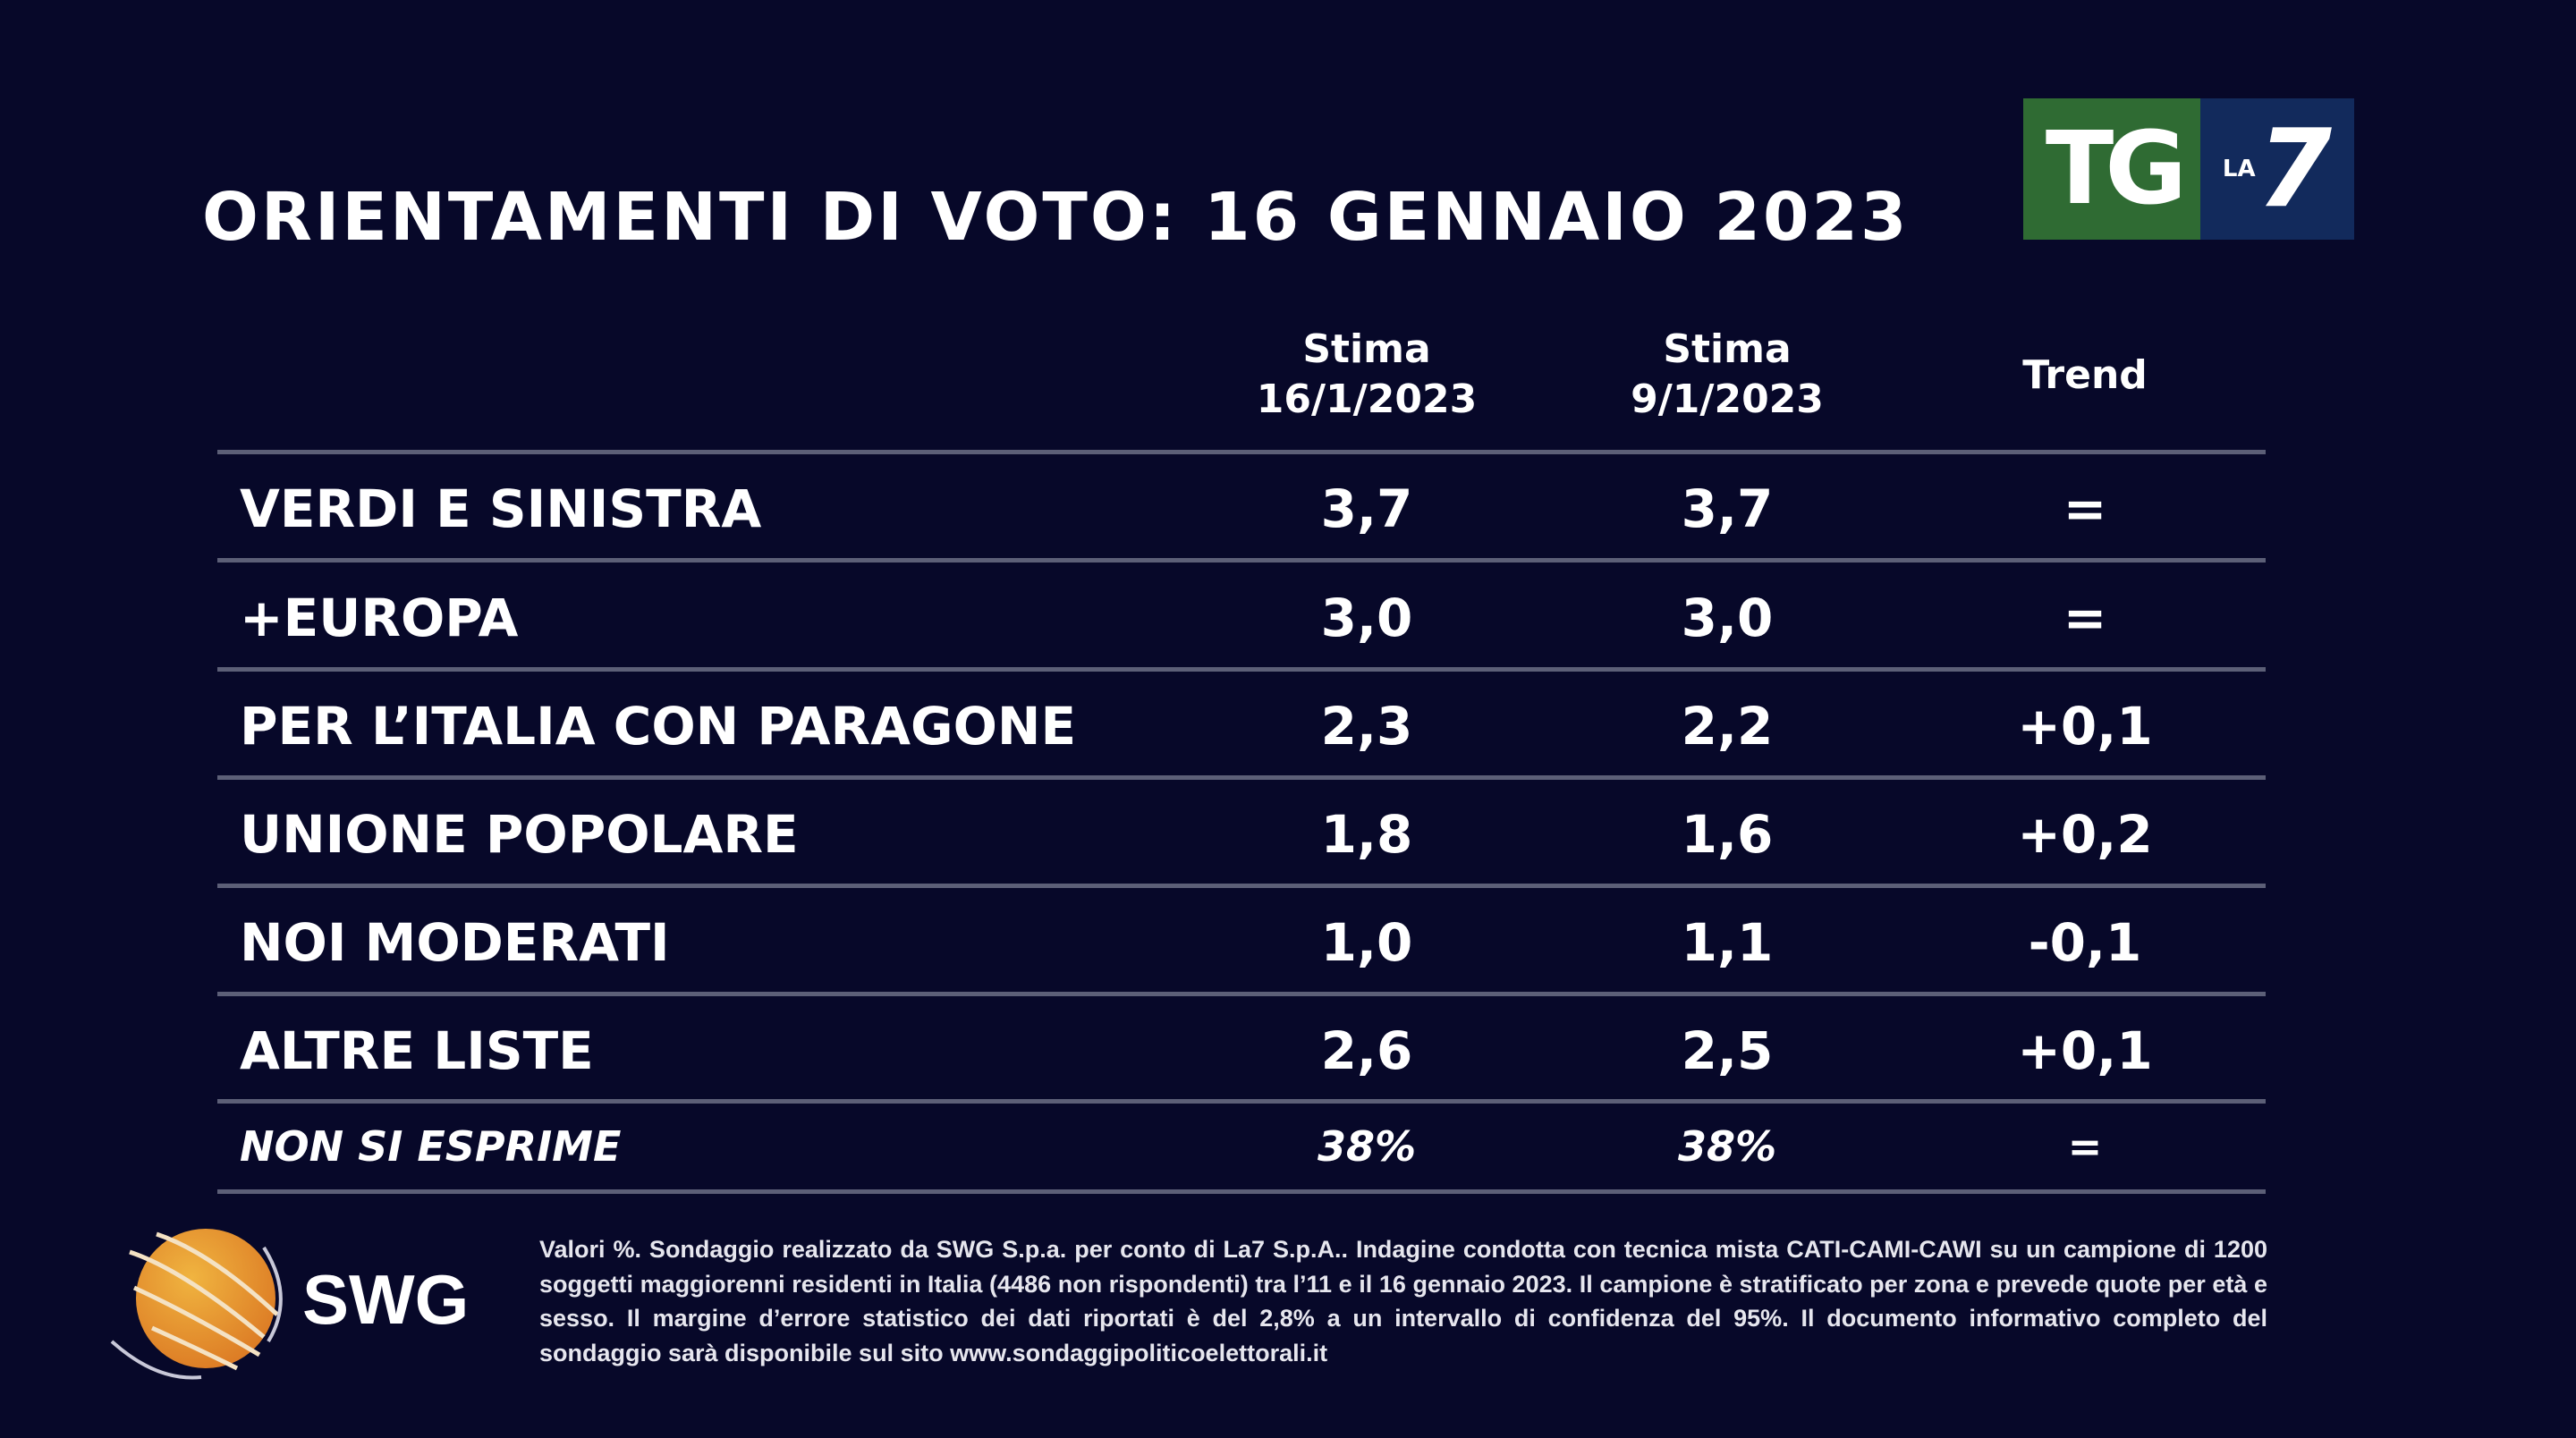 The width and height of the screenshot is (2576, 1438). Describe the element at coordinates (1366, 508) in the screenshot. I see `current-value: 3,7` at that location.